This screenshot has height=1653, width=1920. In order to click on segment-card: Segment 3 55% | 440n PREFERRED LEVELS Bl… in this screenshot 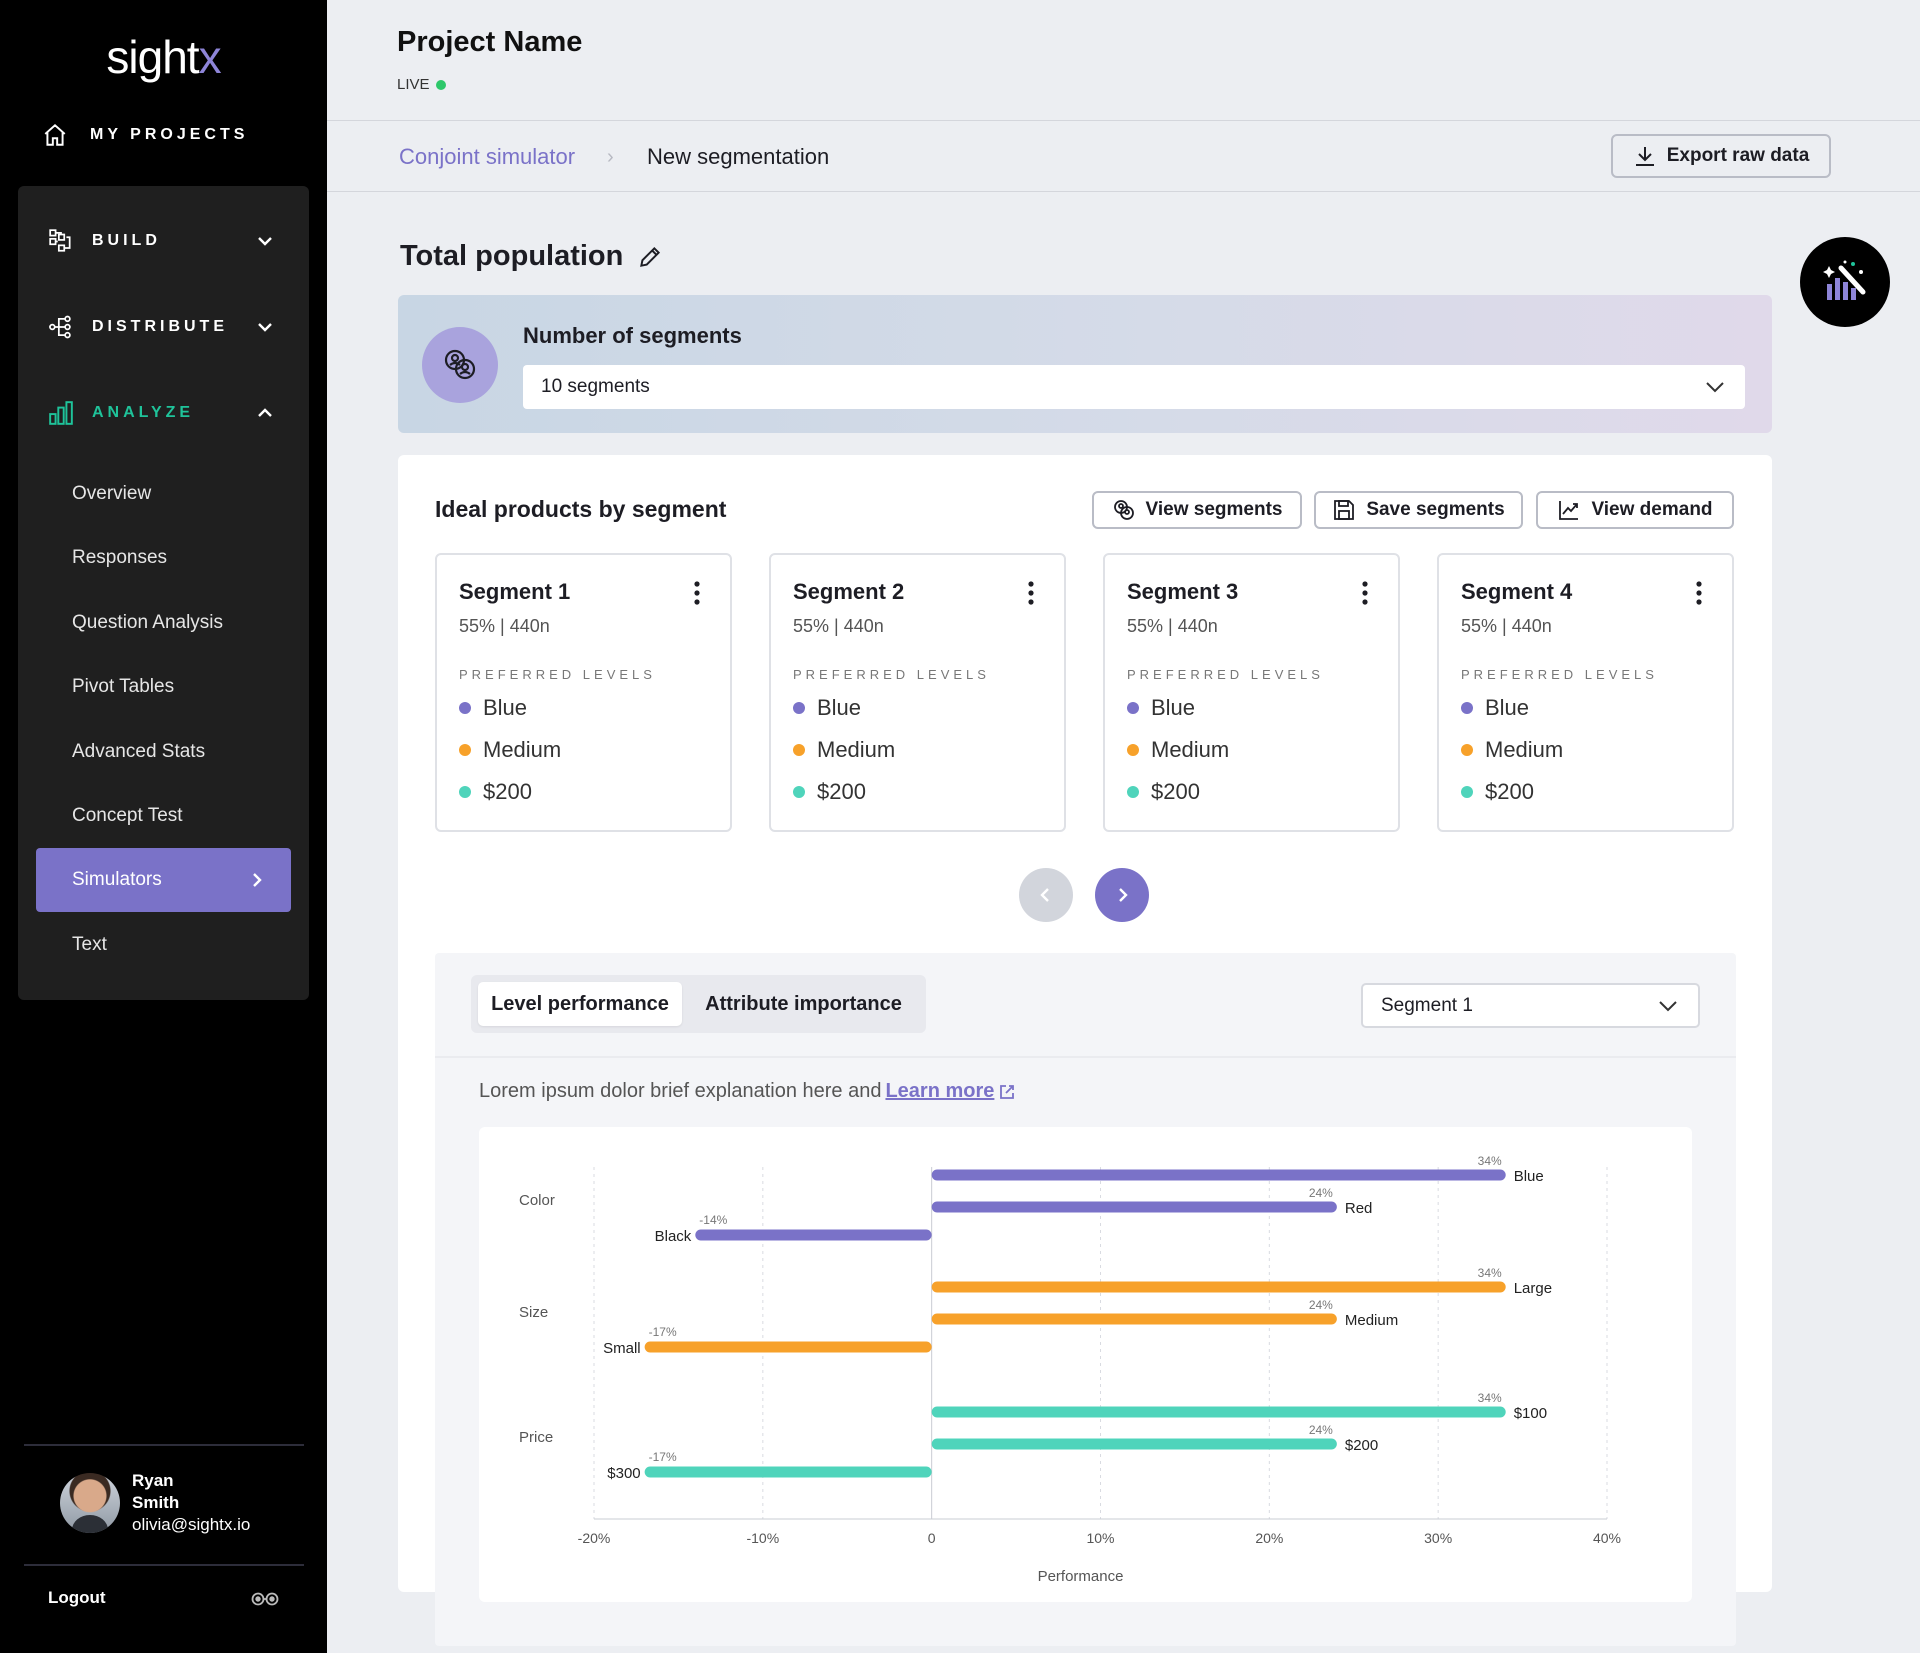, I will do `click(1251, 692)`.